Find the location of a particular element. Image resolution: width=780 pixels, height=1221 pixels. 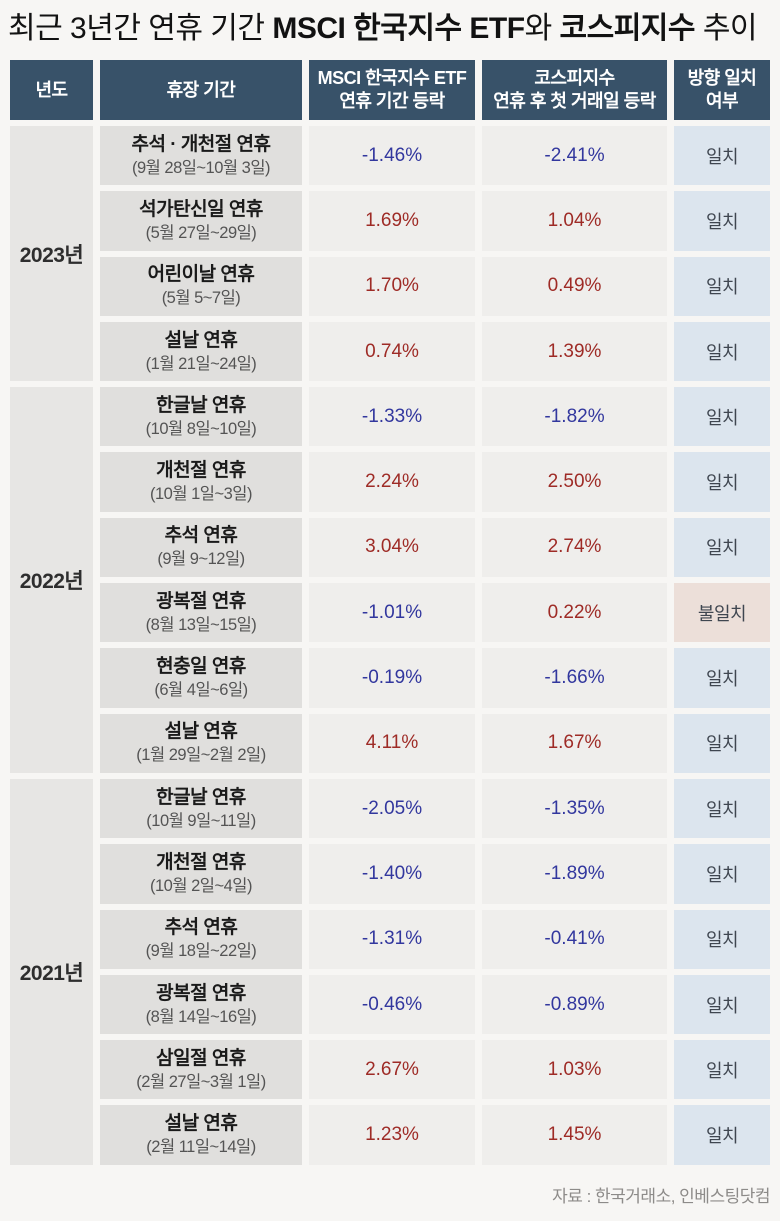

title-segment: MSCI 한국지수 ETF is located at coordinates (398, 28).